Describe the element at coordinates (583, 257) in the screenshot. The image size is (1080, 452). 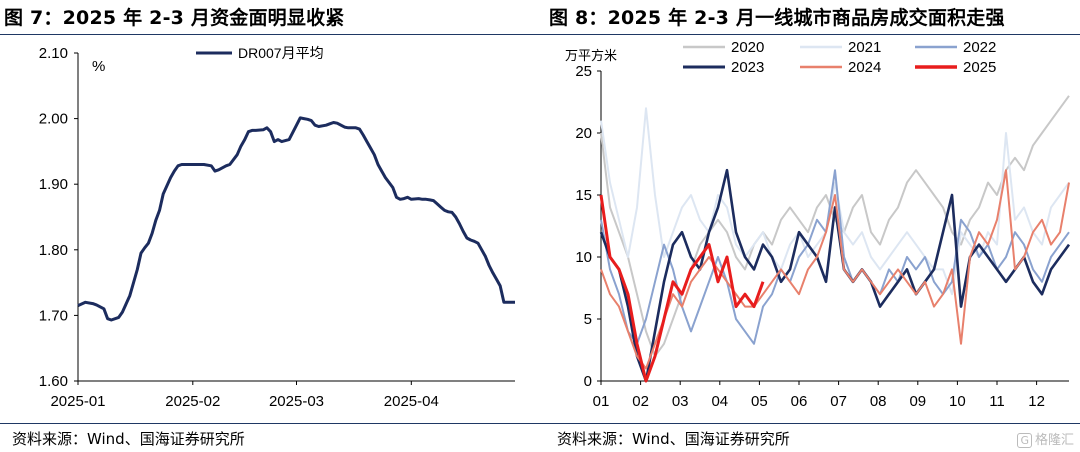
I see `y-tick-label: 10` at that location.